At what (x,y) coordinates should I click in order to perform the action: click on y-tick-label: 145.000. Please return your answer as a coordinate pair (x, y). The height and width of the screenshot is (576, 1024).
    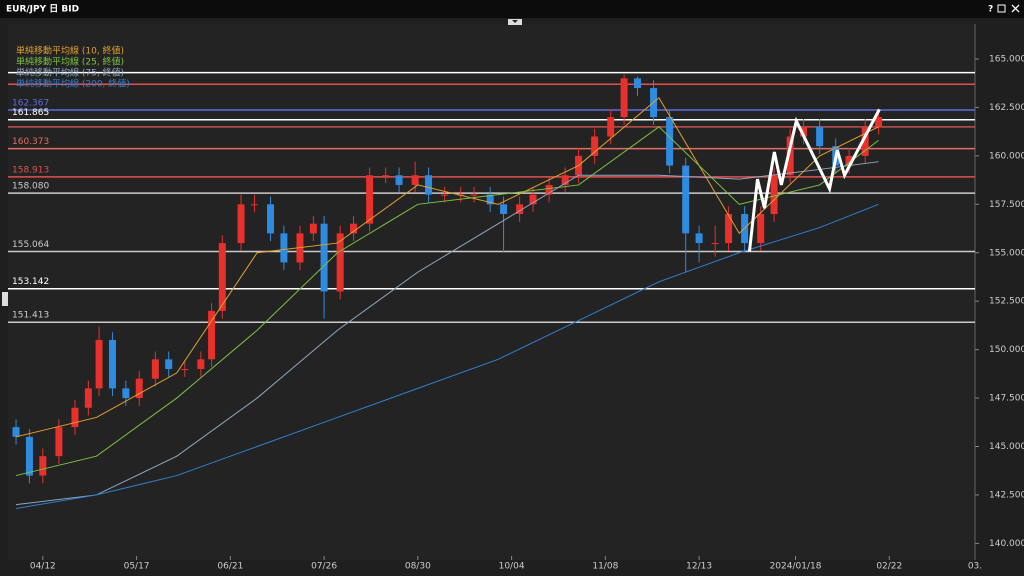
    Looking at the image, I should click on (1006, 447).